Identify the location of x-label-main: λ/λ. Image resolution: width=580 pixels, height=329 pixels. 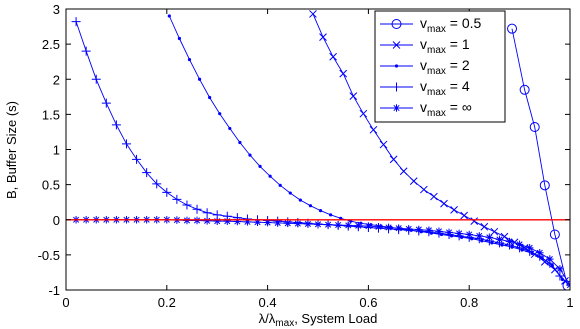
(267, 318).